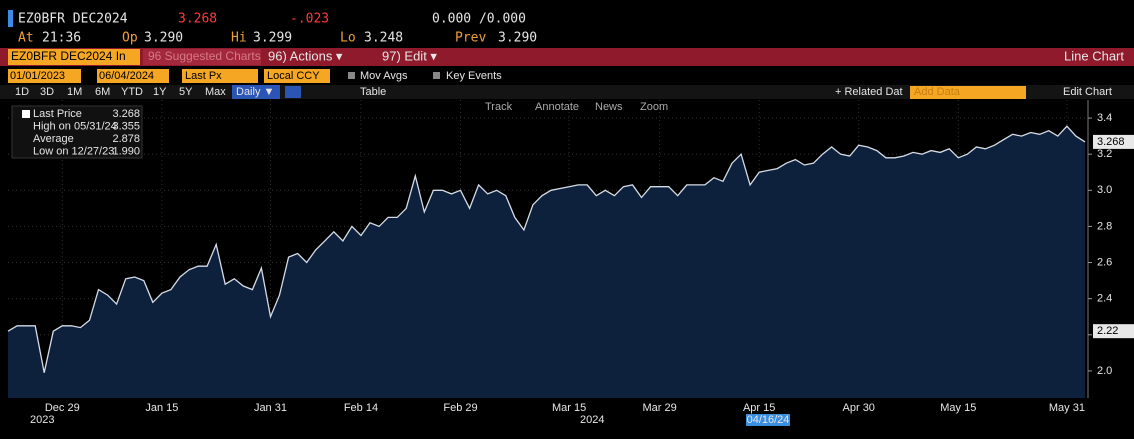 Image resolution: width=1134 pixels, height=439 pixels. I want to click on add-data: Add Data, so click(937, 92).